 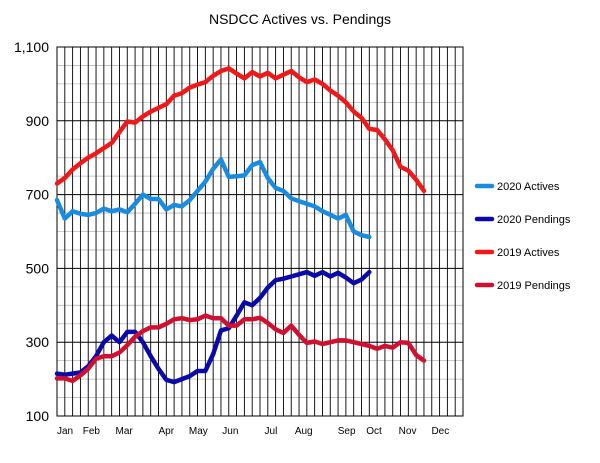 I want to click on series-line-2020-pendings, so click(x=213, y=327).